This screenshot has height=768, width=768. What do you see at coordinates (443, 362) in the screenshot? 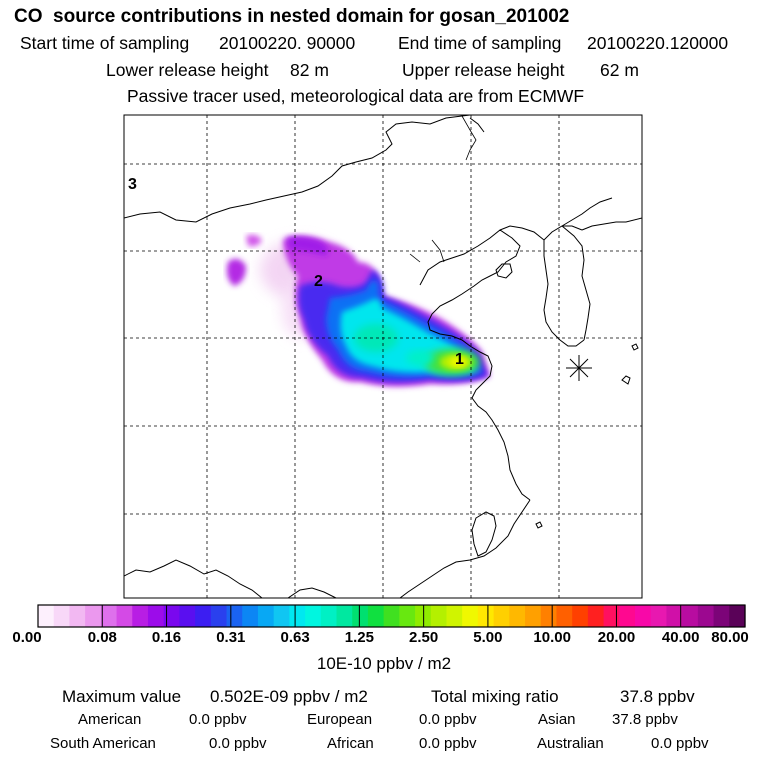
I see `plume-core` at bounding box center [443, 362].